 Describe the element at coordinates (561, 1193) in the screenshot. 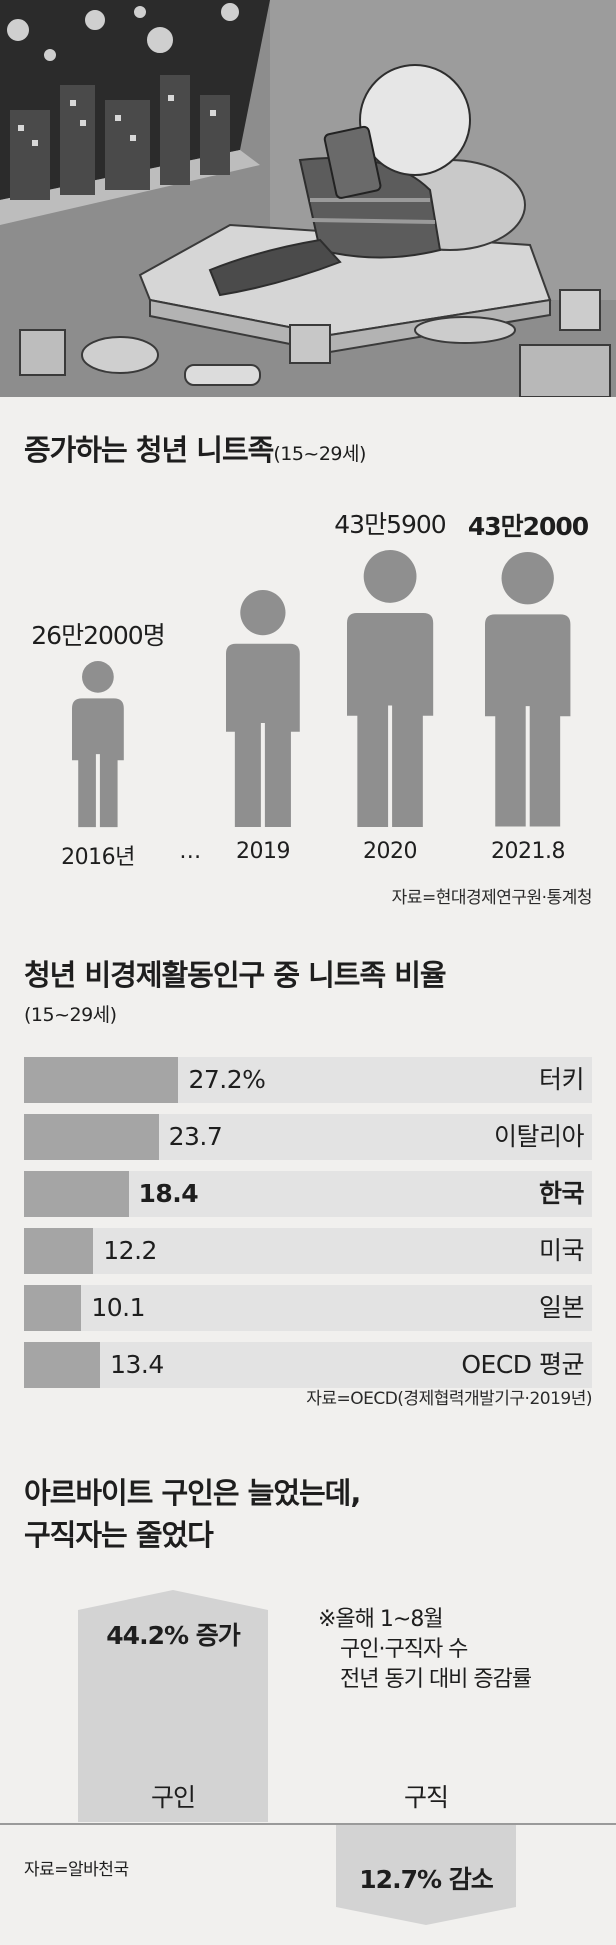

I see `chart2-category-label: 한국` at that location.